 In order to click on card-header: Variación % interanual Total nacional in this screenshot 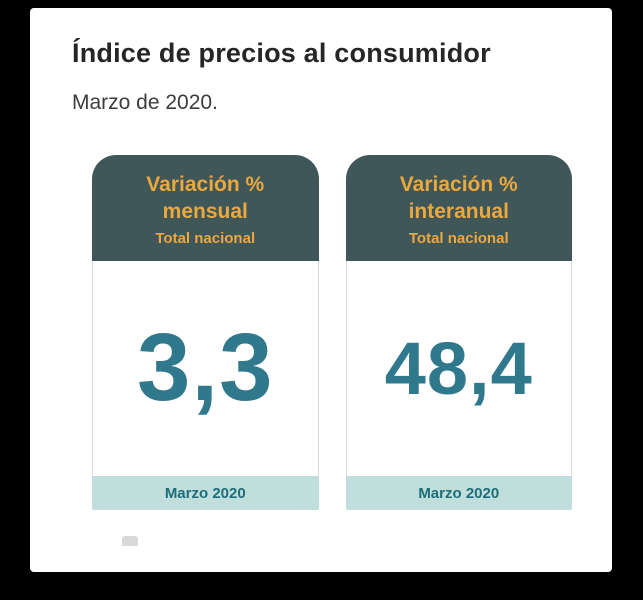, I will do `click(458, 208)`.